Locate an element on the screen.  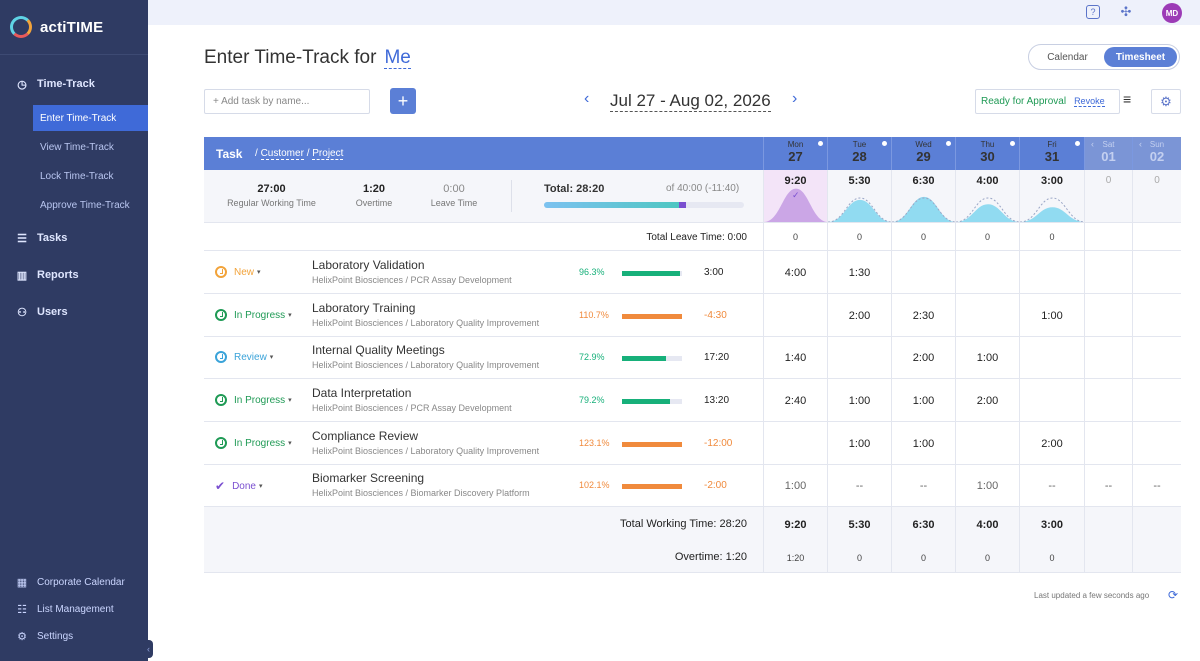
task-name: Compliance Review is located at coordinates (365, 436).